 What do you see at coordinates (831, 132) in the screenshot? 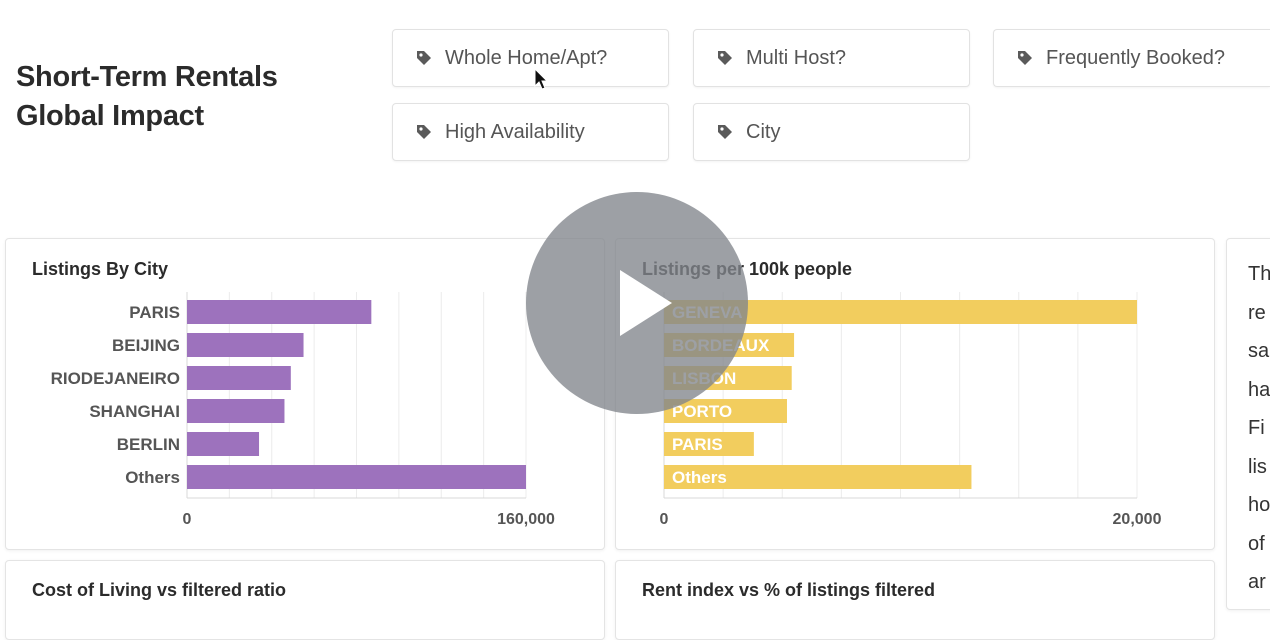
I see `filter-city: City` at bounding box center [831, 132].